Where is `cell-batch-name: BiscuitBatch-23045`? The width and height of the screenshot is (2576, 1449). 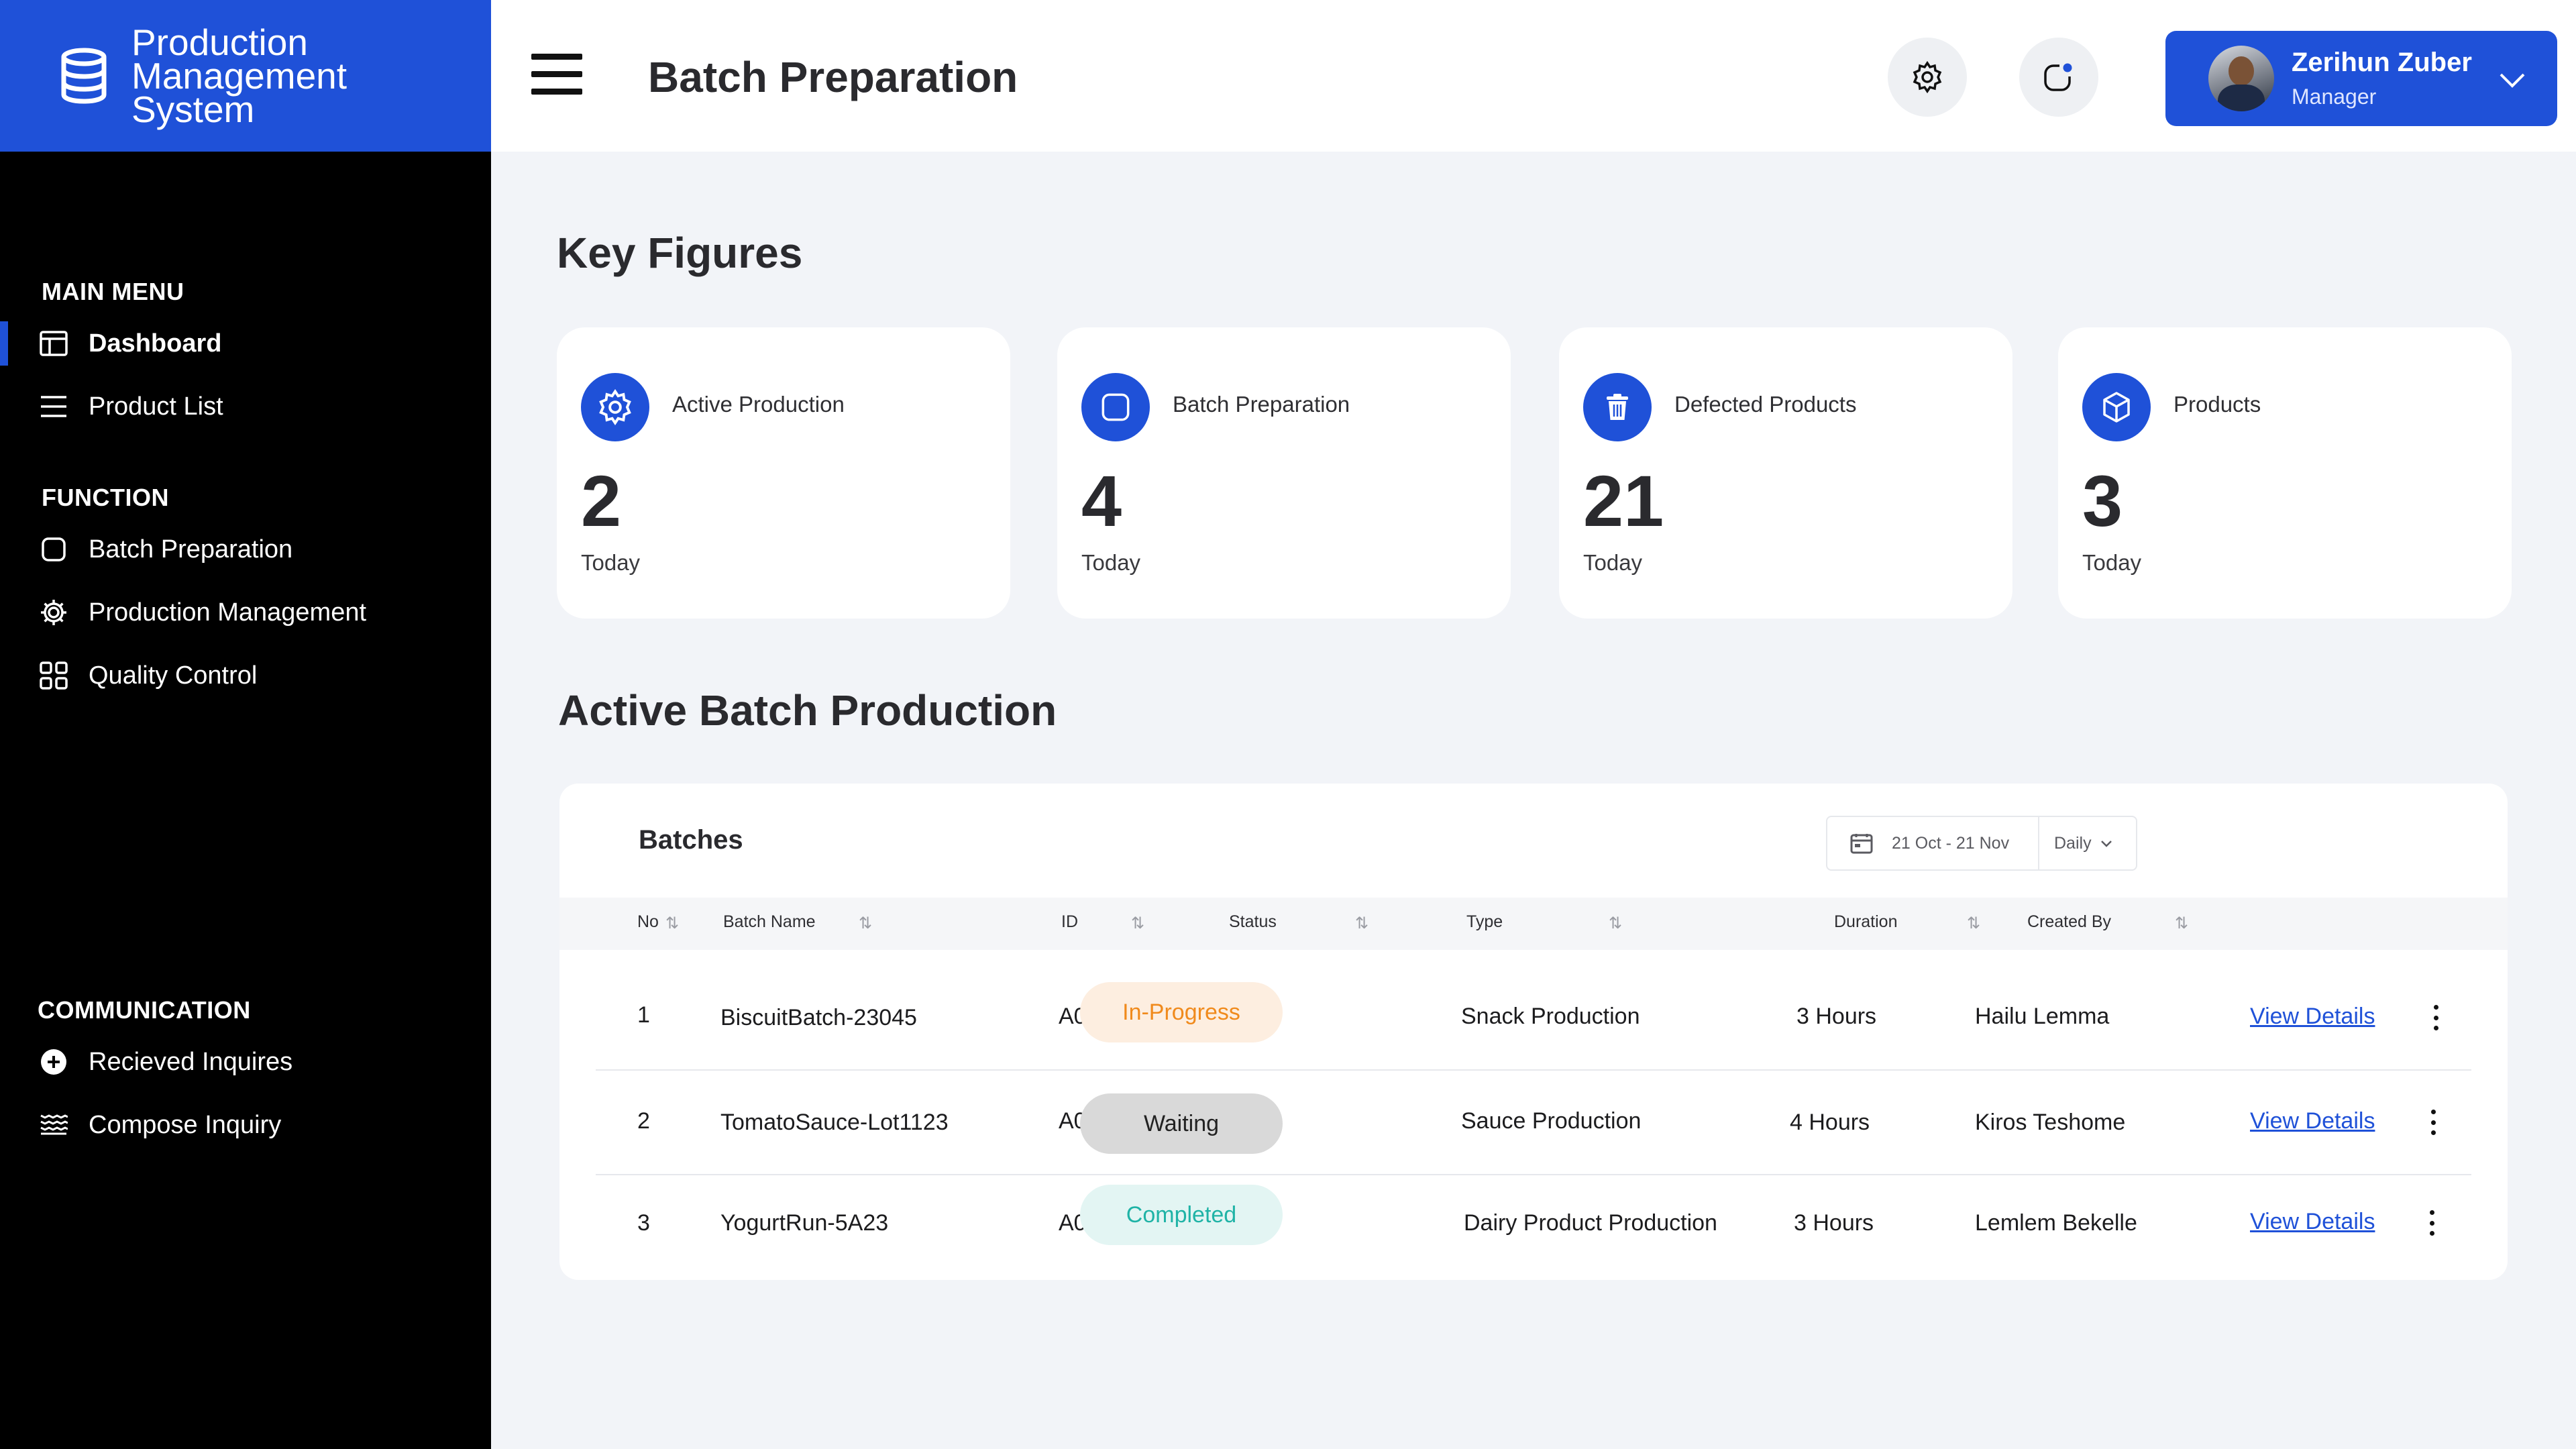 cell-batch-name: BiscuitBatch-23045 is located at coordinates (818, 1017).